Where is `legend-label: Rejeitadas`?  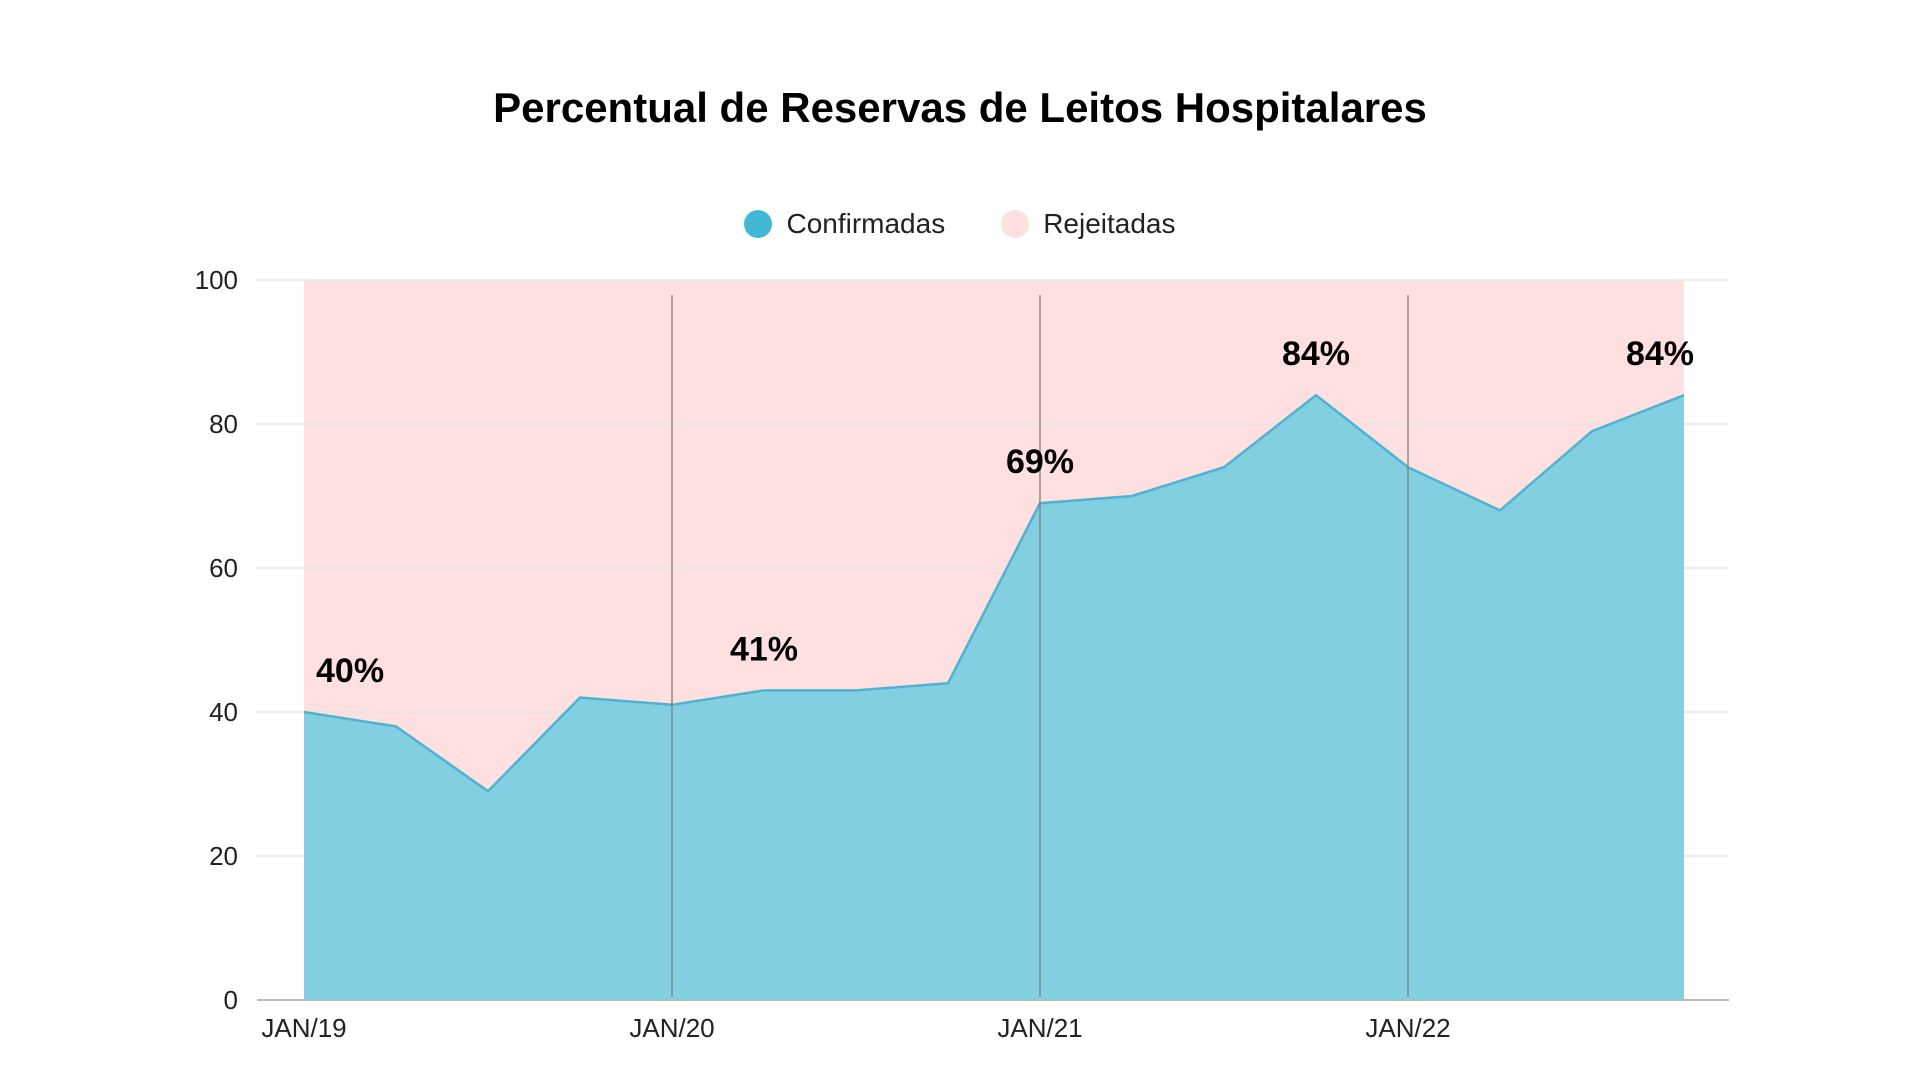 legend-label: Rejeitadas is located at coordinates (1109, 223).